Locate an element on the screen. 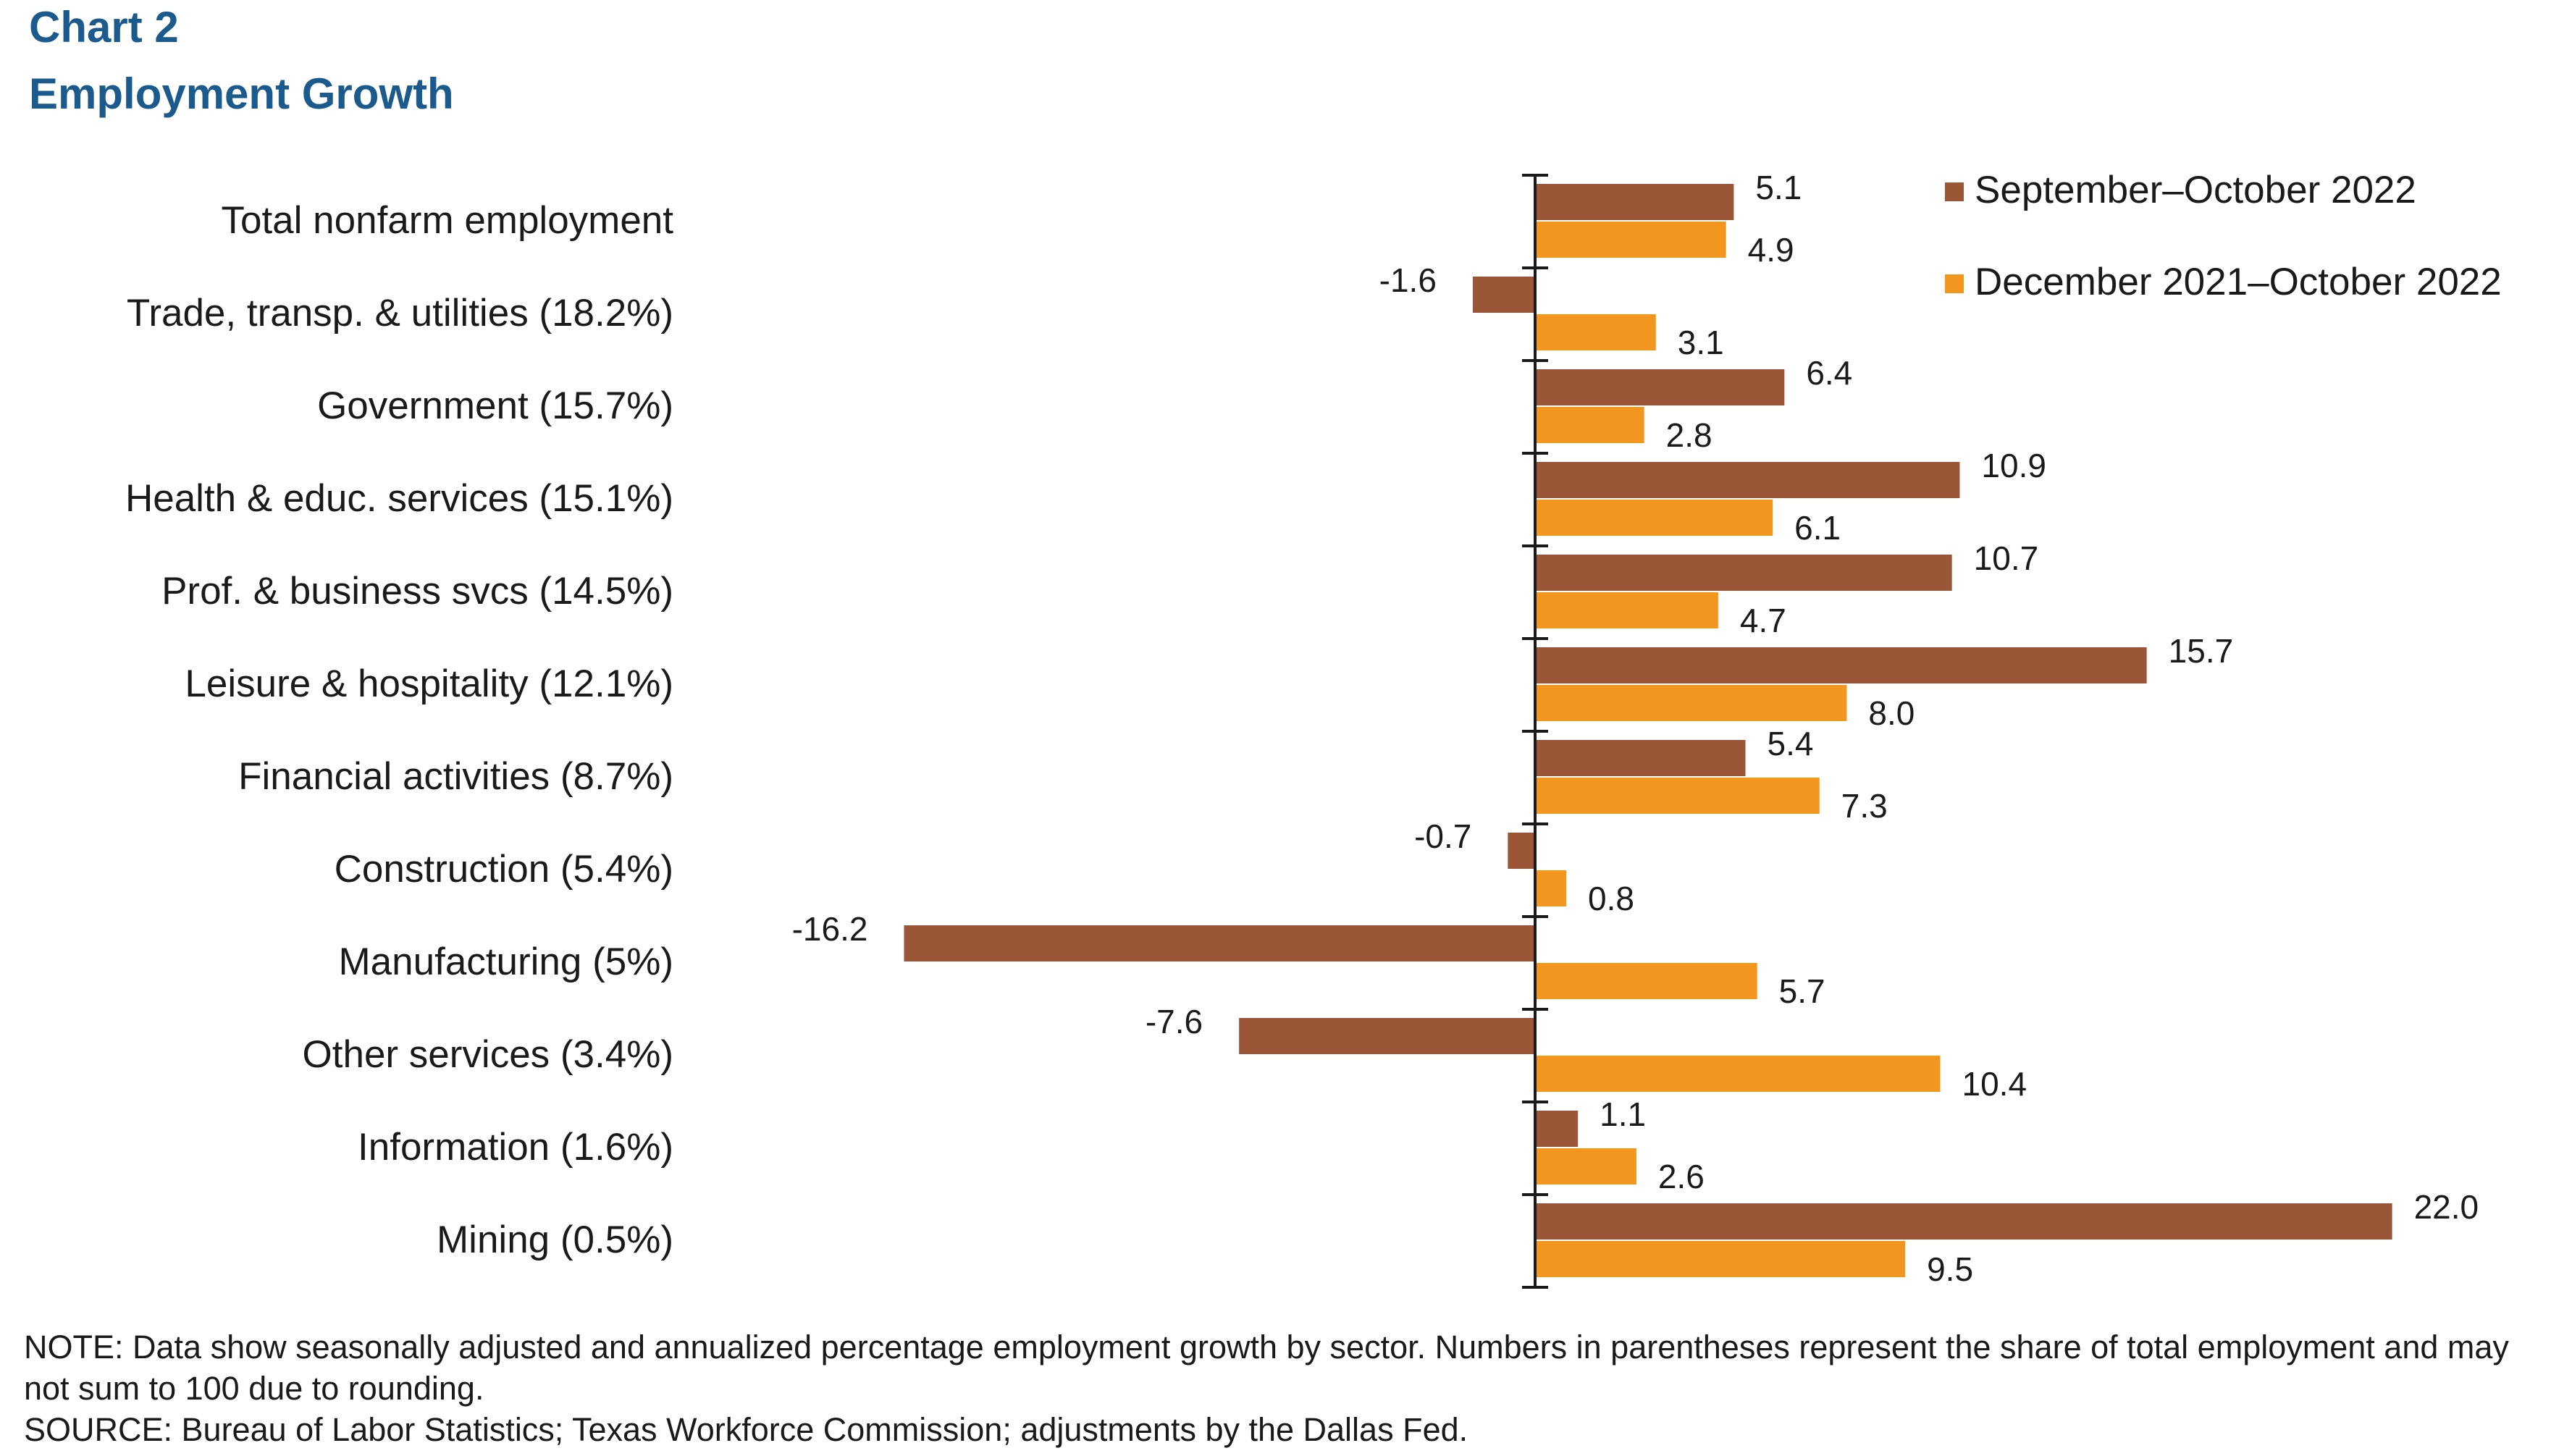 The height and width of the screenshot is (1456, 2551). category-label-9: Other services (3.4%) is located at coordinates (488, 1054).